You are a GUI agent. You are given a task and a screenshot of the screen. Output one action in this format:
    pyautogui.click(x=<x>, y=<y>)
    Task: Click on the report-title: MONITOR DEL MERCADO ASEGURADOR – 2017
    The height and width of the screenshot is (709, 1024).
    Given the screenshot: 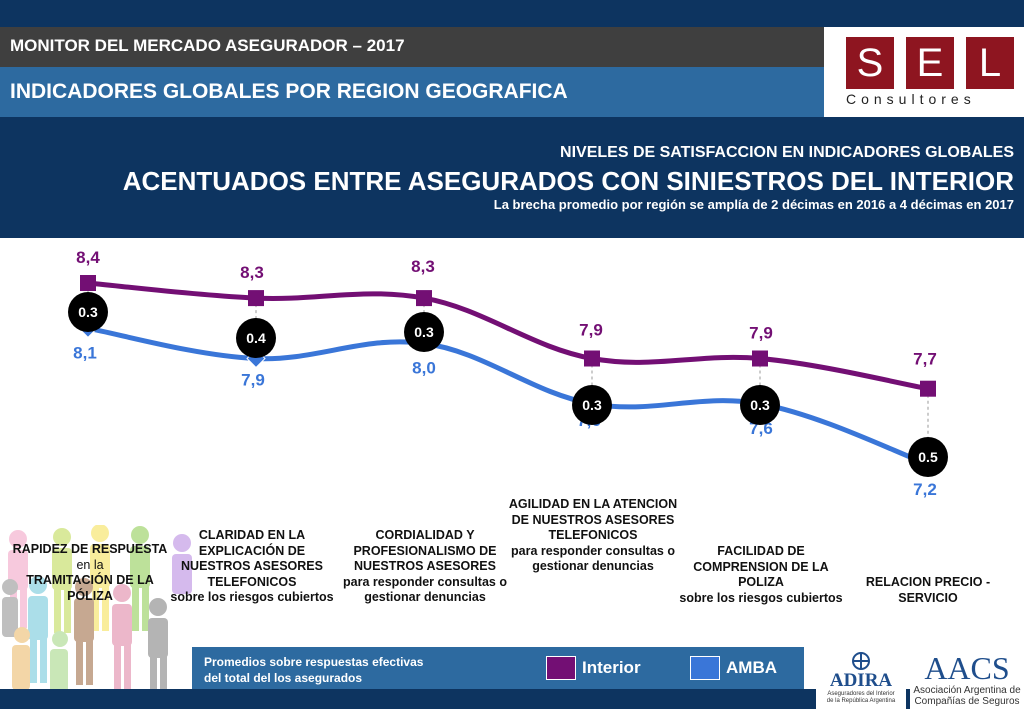 What is the action you would take?
    pyautogui.click(x=412, y=47)
    